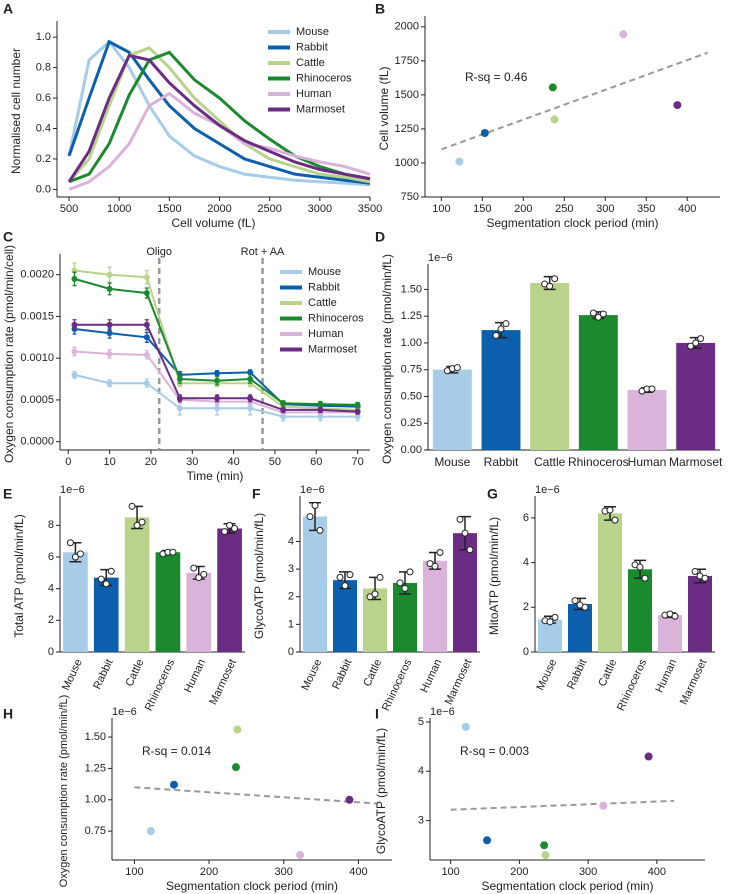 The width and height of the screenshot is (731, 894). I want to click on x-tick-label: 0, so click(68, 462).